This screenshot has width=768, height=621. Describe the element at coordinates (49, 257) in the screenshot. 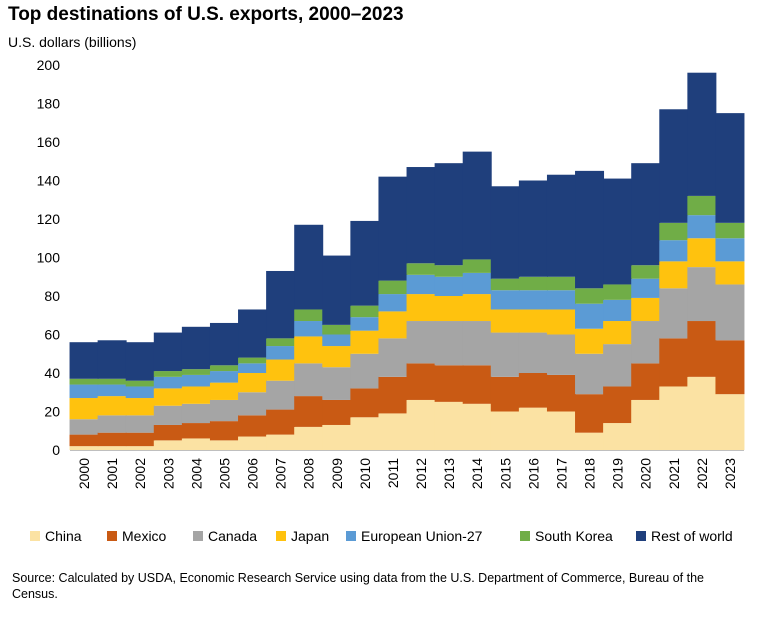

I see `y-axis: 0 20 40 60 80 100 120 140 160 180 200` at that location.